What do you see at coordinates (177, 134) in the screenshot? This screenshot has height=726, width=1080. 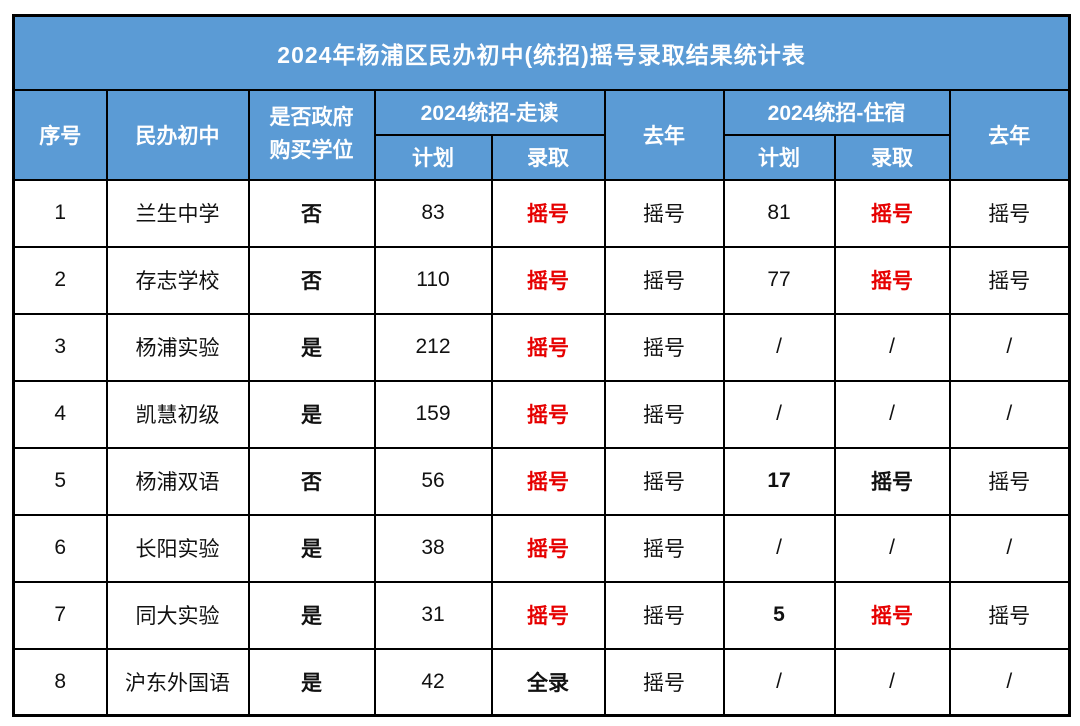 I see `col-header-school: 民办初中` at bounding box center [177, 134].